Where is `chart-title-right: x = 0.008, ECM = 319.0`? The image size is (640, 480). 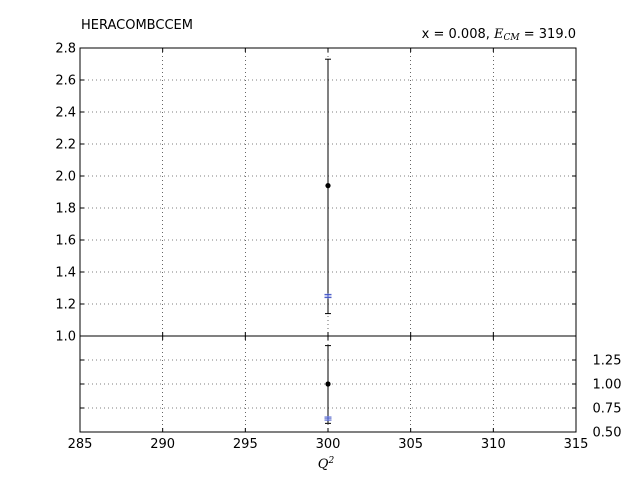
chart-title-right: x = 0.008, ECM = 319.0 is located at coordinates (499, 35).